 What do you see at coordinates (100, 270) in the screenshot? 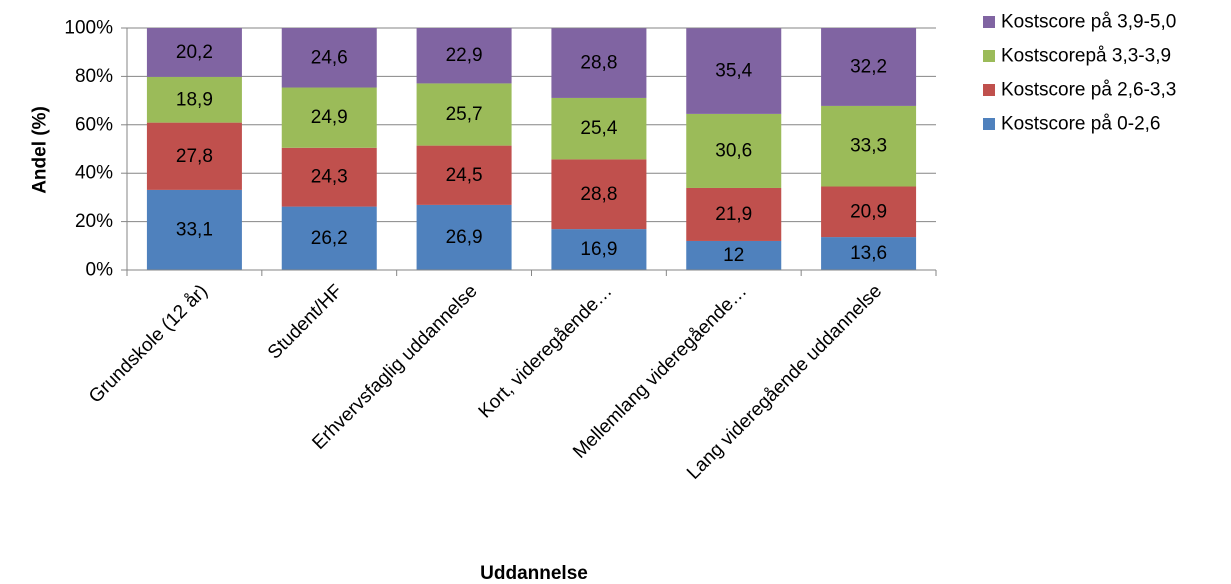
I see `y-tick-label: 0%` at bounding box center [100, 270].